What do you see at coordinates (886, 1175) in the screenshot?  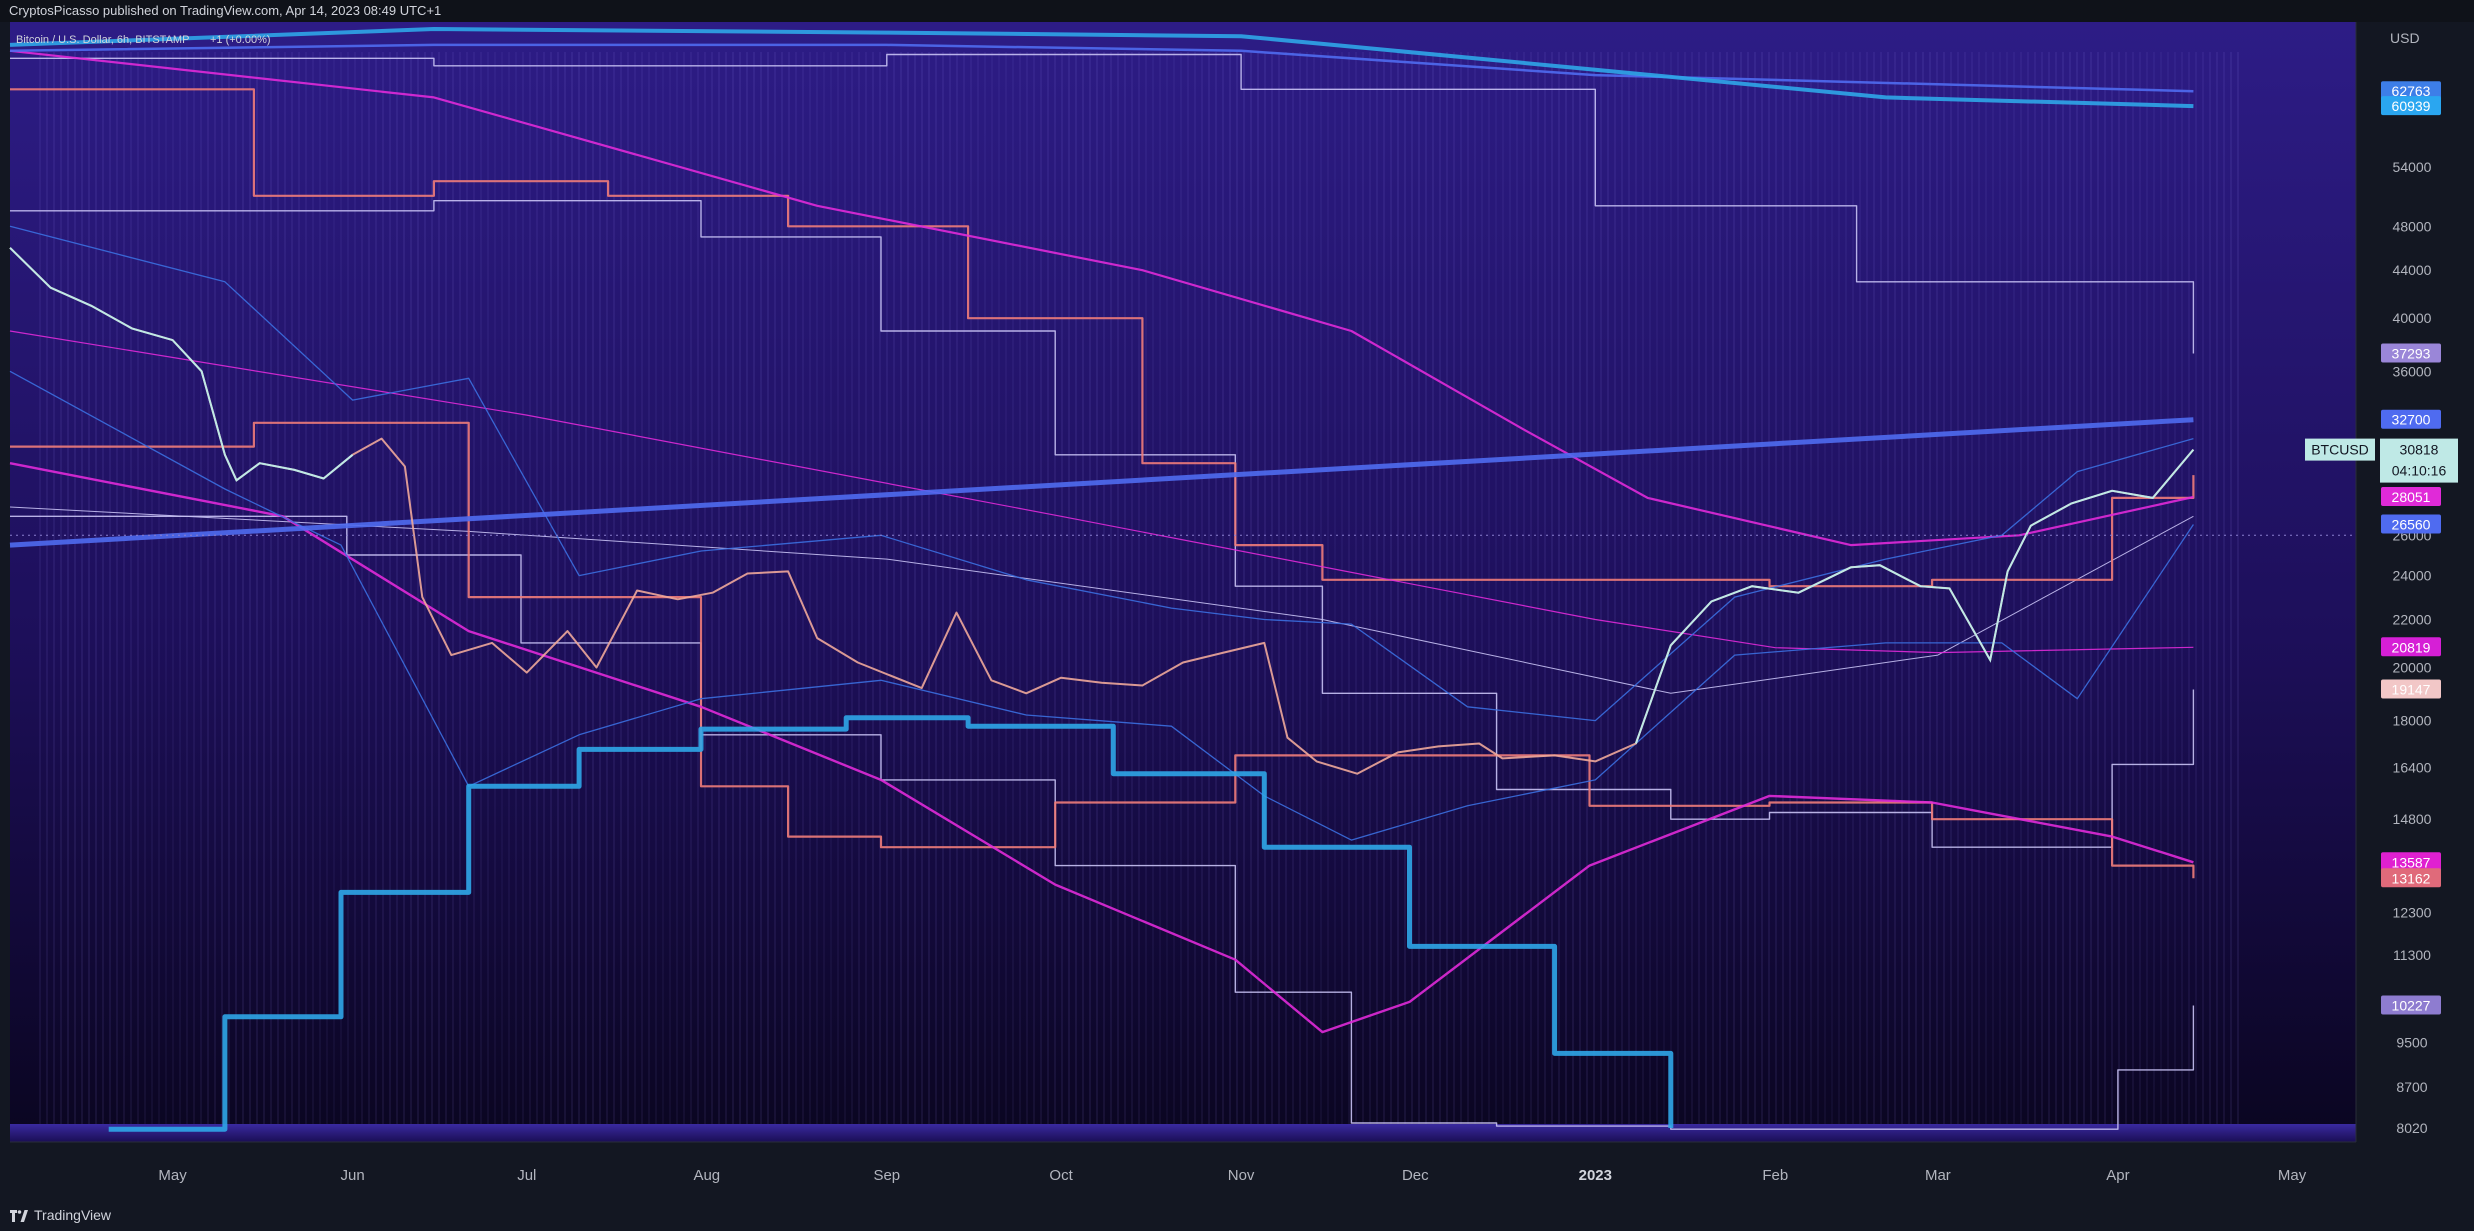 I see `time-tick-label: Sep` at bounding box center [886, 1175].